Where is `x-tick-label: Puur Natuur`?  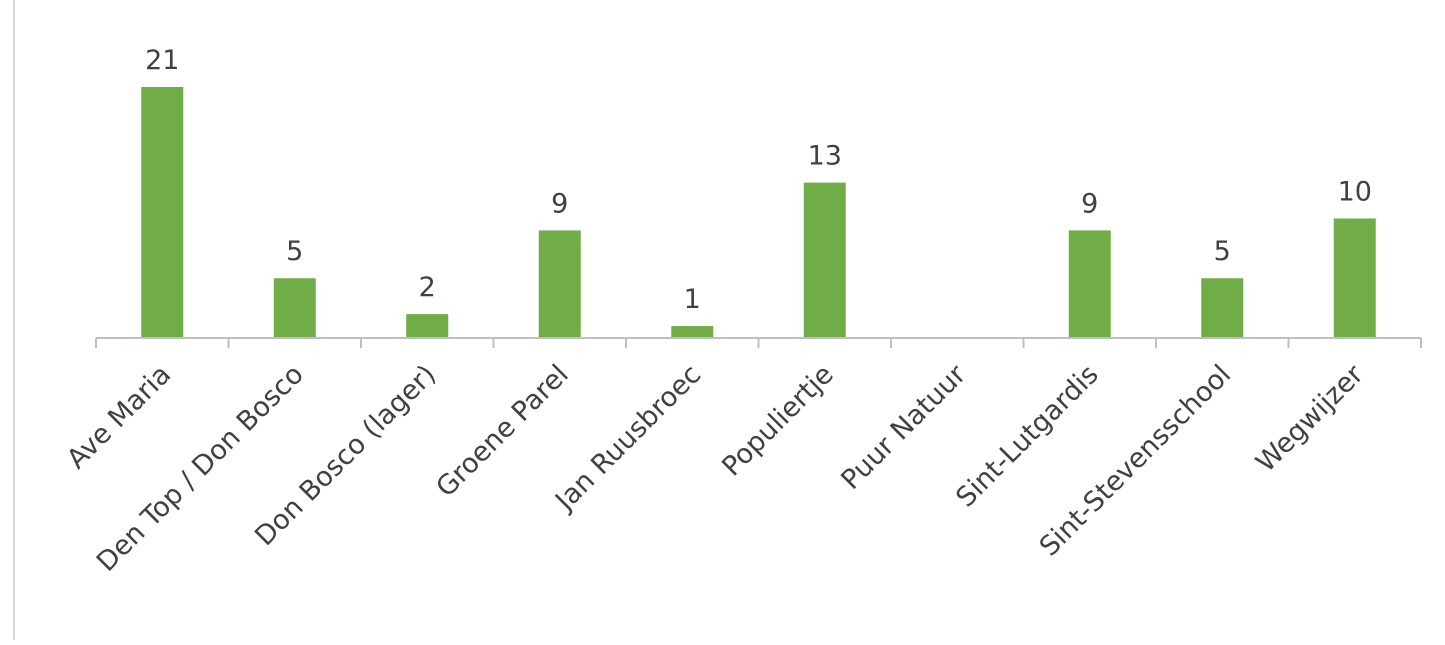 x-tick-label: Puur Natuur is located at coordinates (903, 426).